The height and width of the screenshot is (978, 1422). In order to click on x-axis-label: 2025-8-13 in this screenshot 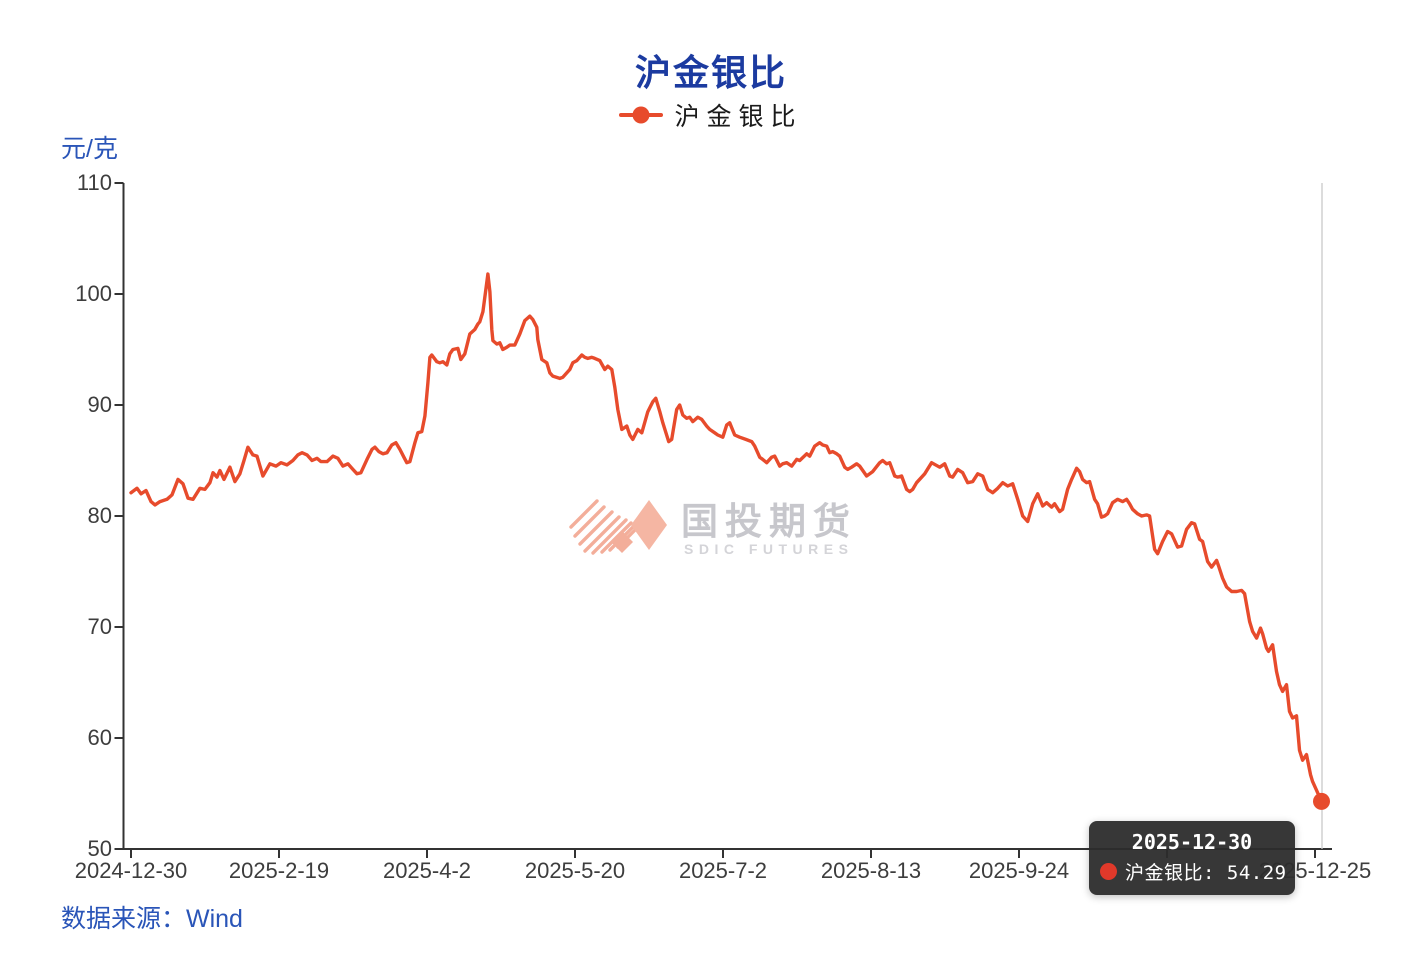, I will do `click(871, 870)`.